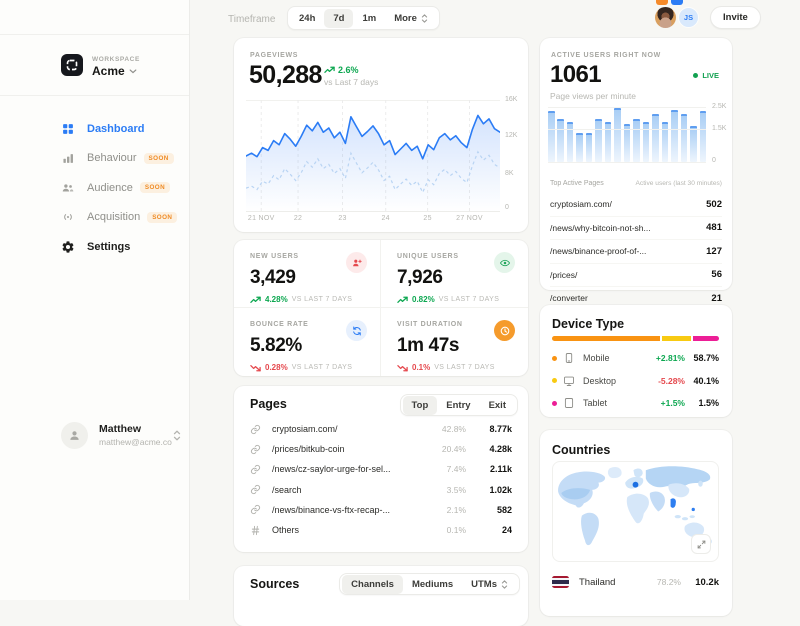 The height and width of the screenshot is (626, 800). What do you see at coordinates (569, 358) in the screenshot?
I see `phone-icon` at bounding box center [569, 358].